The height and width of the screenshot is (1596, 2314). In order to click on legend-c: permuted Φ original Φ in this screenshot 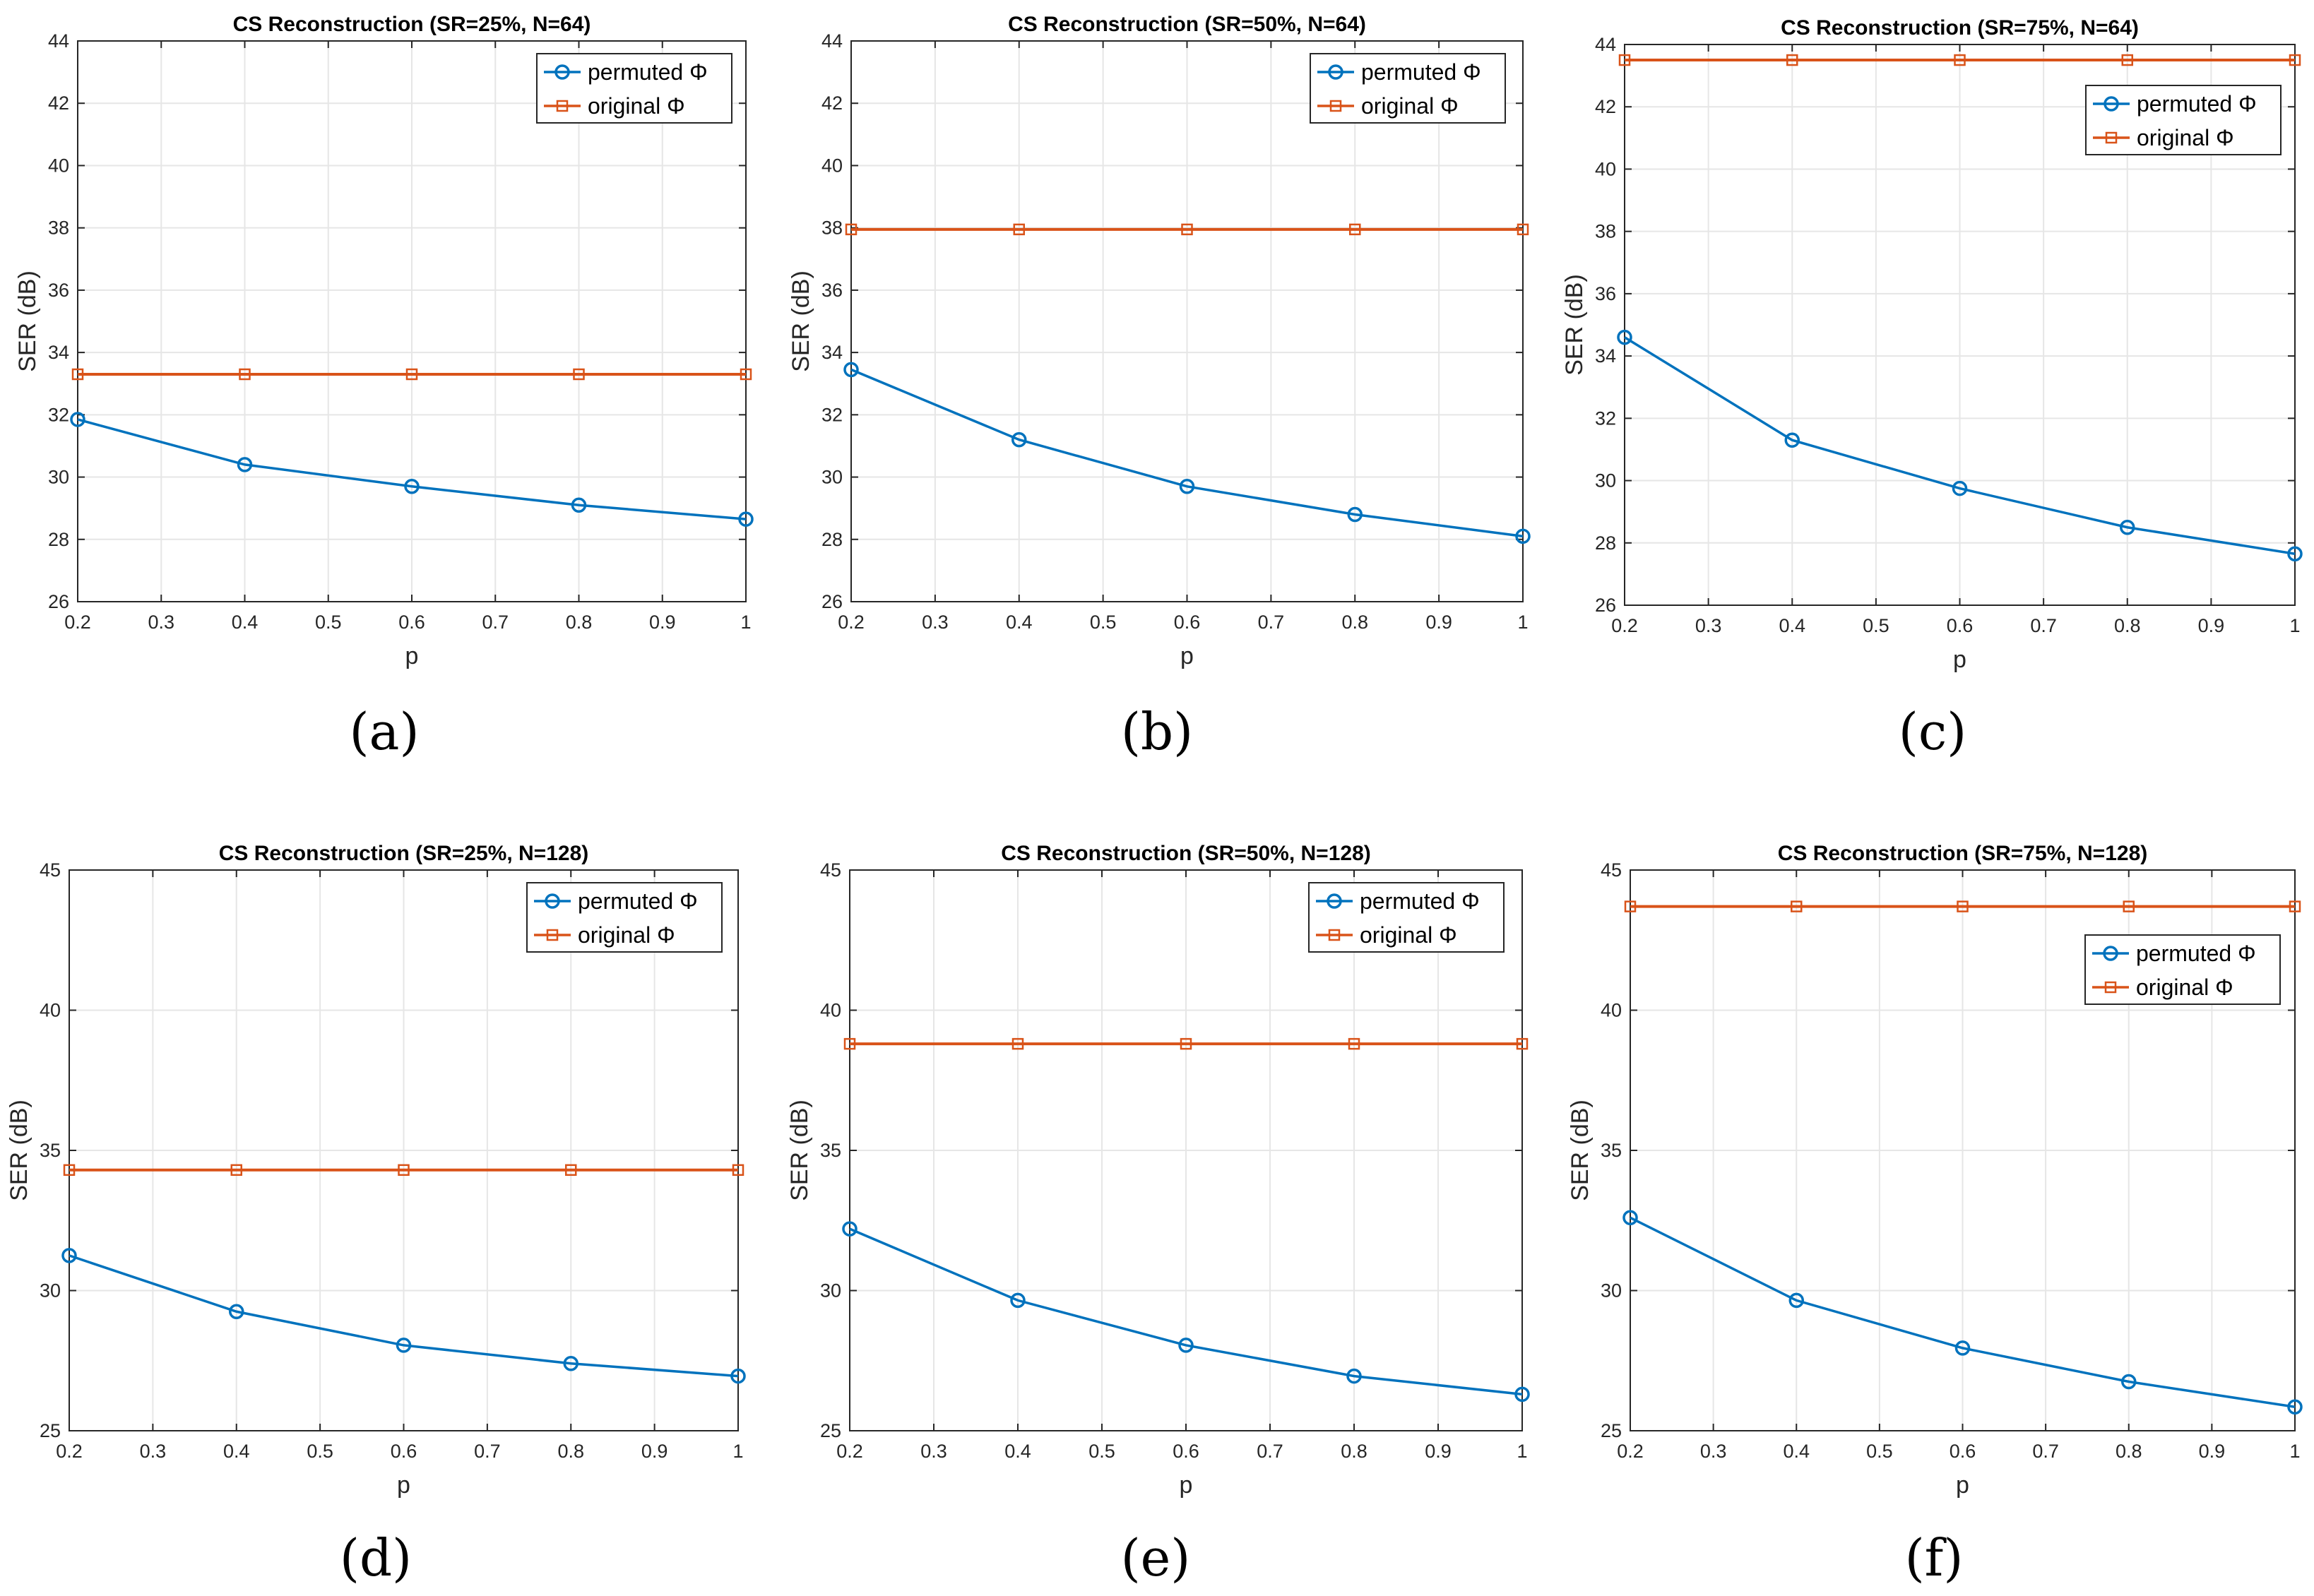, I will do `click(2183, 120)`.